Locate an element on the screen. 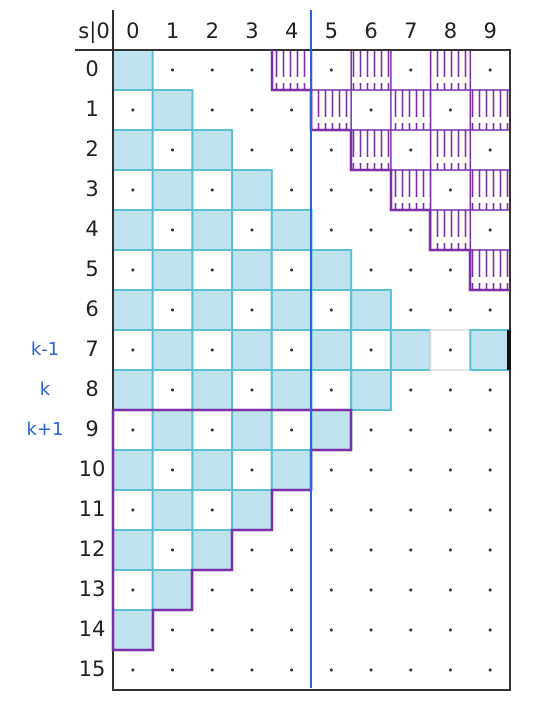  column-label: 4 is located at coordinates (291, 31).